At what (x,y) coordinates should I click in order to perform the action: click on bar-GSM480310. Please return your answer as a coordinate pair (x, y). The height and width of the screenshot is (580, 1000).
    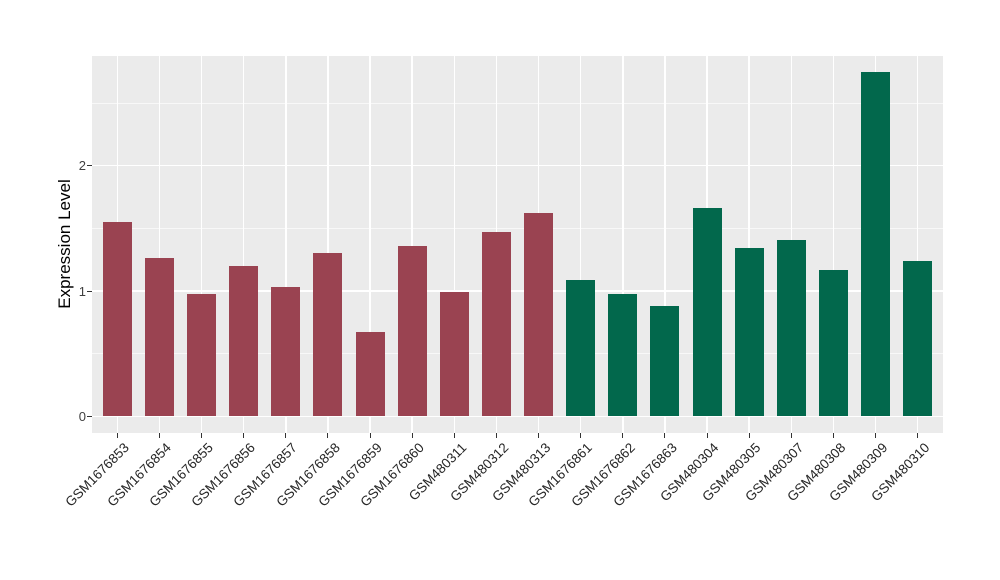
    Looking at the image, I should click on (918, 339).